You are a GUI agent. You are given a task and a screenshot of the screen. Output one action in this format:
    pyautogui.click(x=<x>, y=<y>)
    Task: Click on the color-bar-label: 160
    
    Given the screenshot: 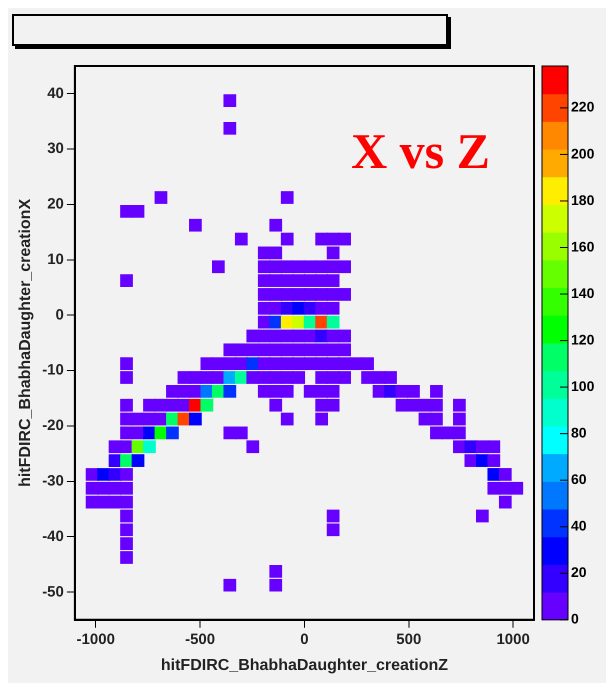 What is the action you would take?
    pyautogui.click(x=583, y=246)
    